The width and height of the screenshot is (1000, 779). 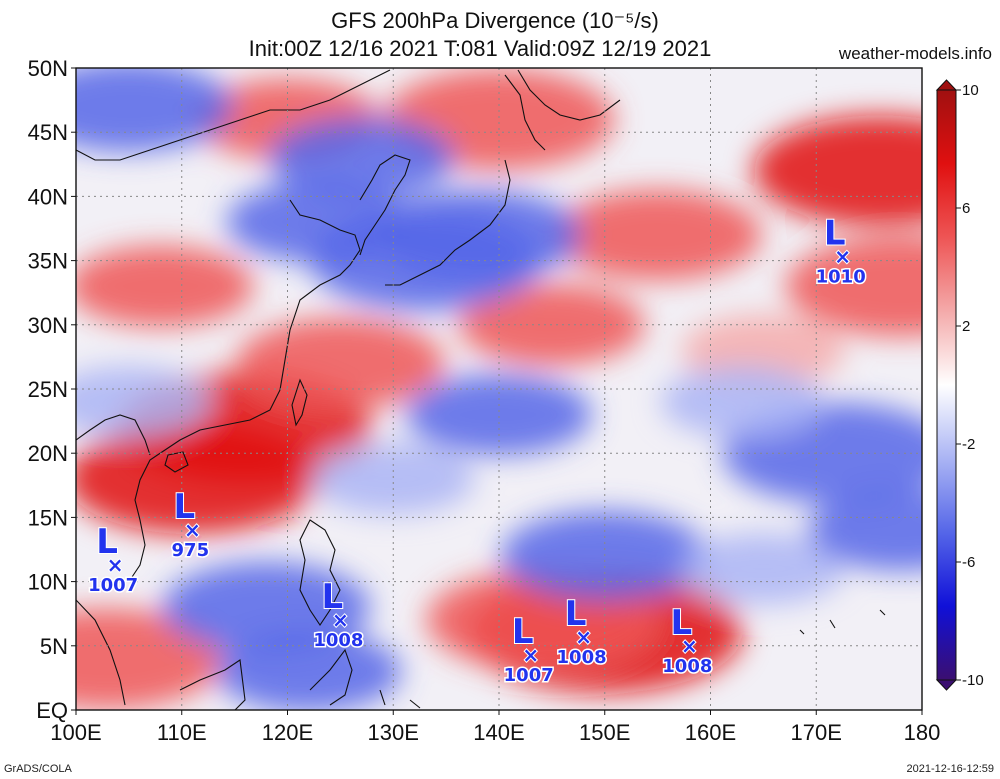 I want to click on lat-label: 25N, so click(x=48, y=389).